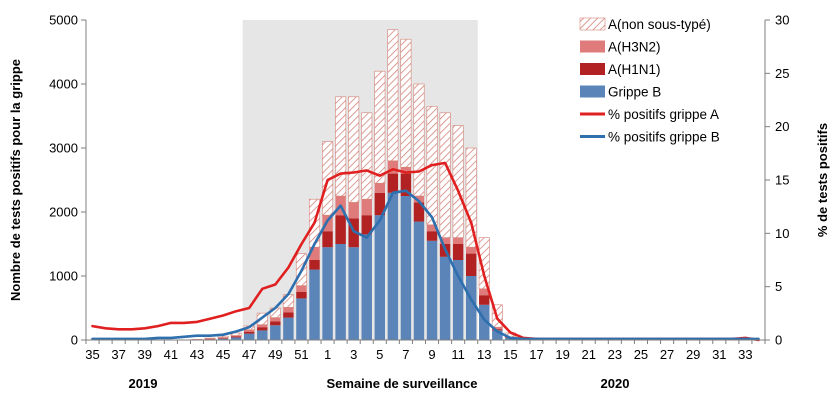 This screenshot has width=840, height=405. What do you see at coordinates (419, 140) in the screenshot?
I see `bar-a-non-sous-typ--w8` at bounding box center [419, 140].